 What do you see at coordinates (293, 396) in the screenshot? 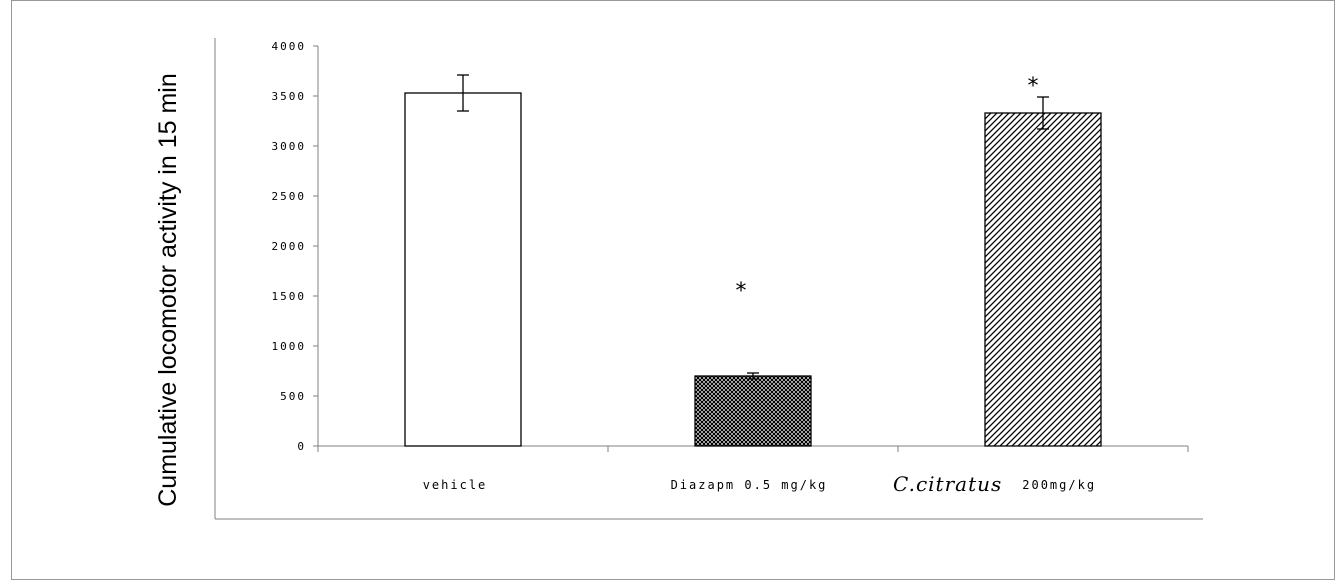
I see `y-tick-label: 500` at bounding box center [293, 396].